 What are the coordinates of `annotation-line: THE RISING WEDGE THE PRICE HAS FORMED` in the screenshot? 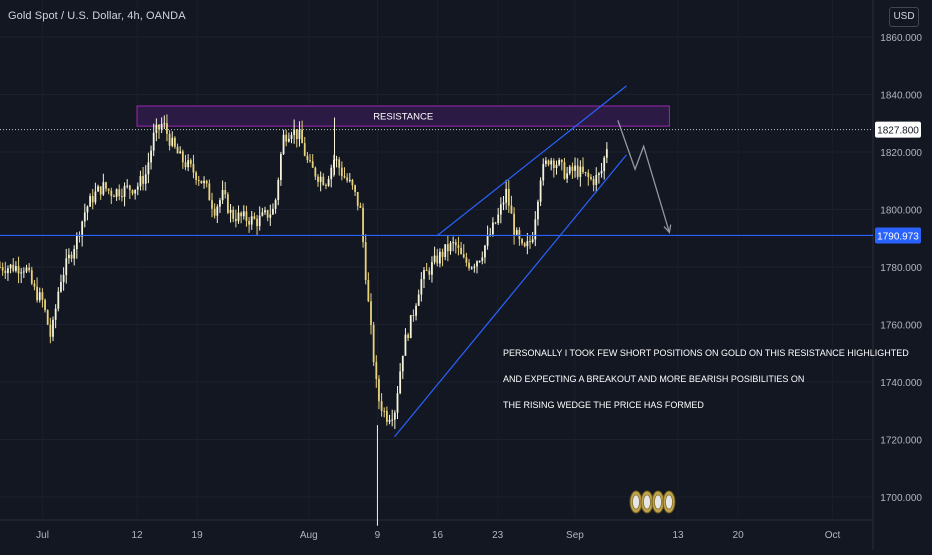 It's located at (603, 405).